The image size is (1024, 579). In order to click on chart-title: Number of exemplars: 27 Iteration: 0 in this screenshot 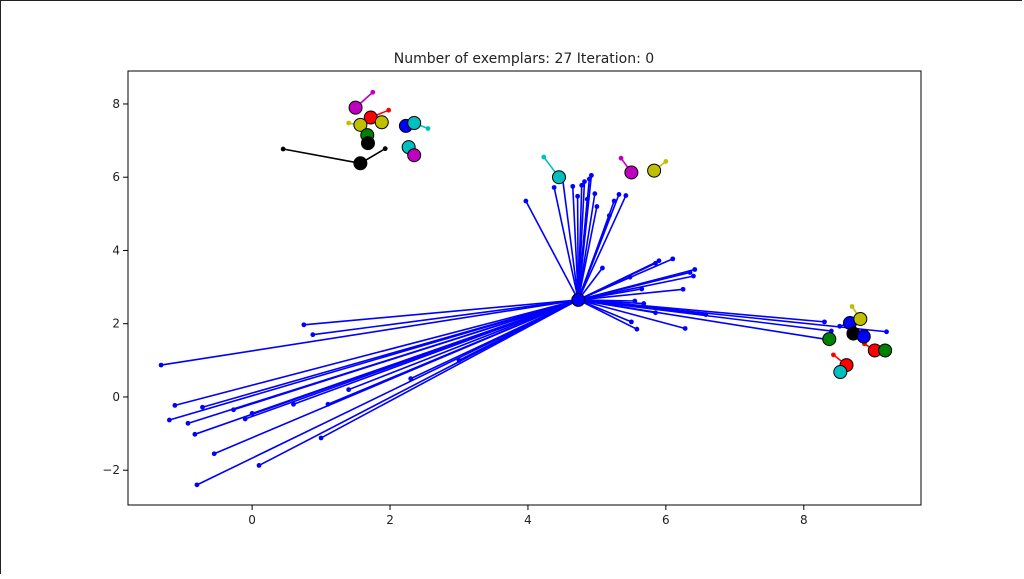, I will do `click(524, 59)`.